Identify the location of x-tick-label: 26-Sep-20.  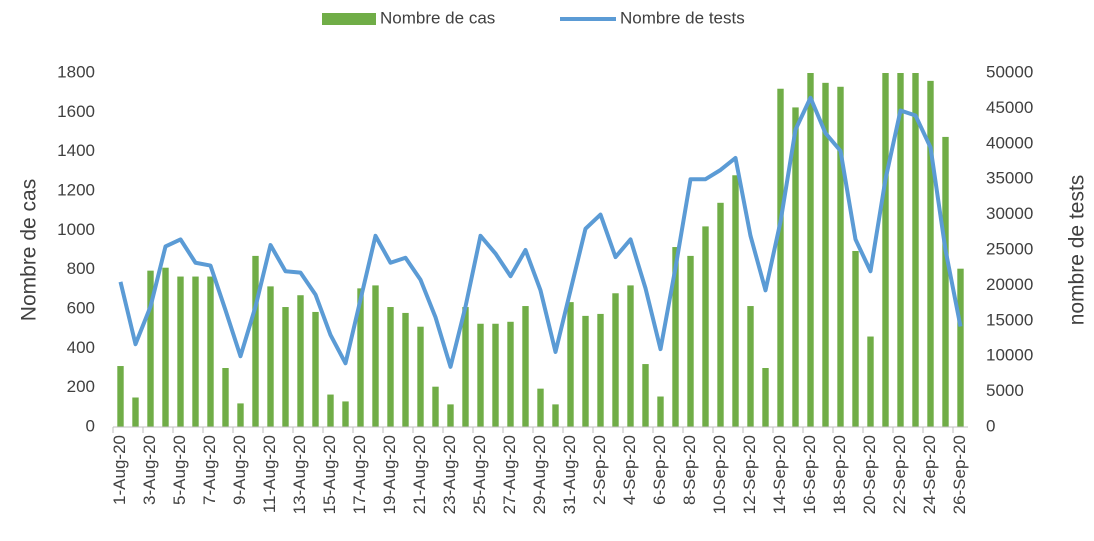
(959, 474).